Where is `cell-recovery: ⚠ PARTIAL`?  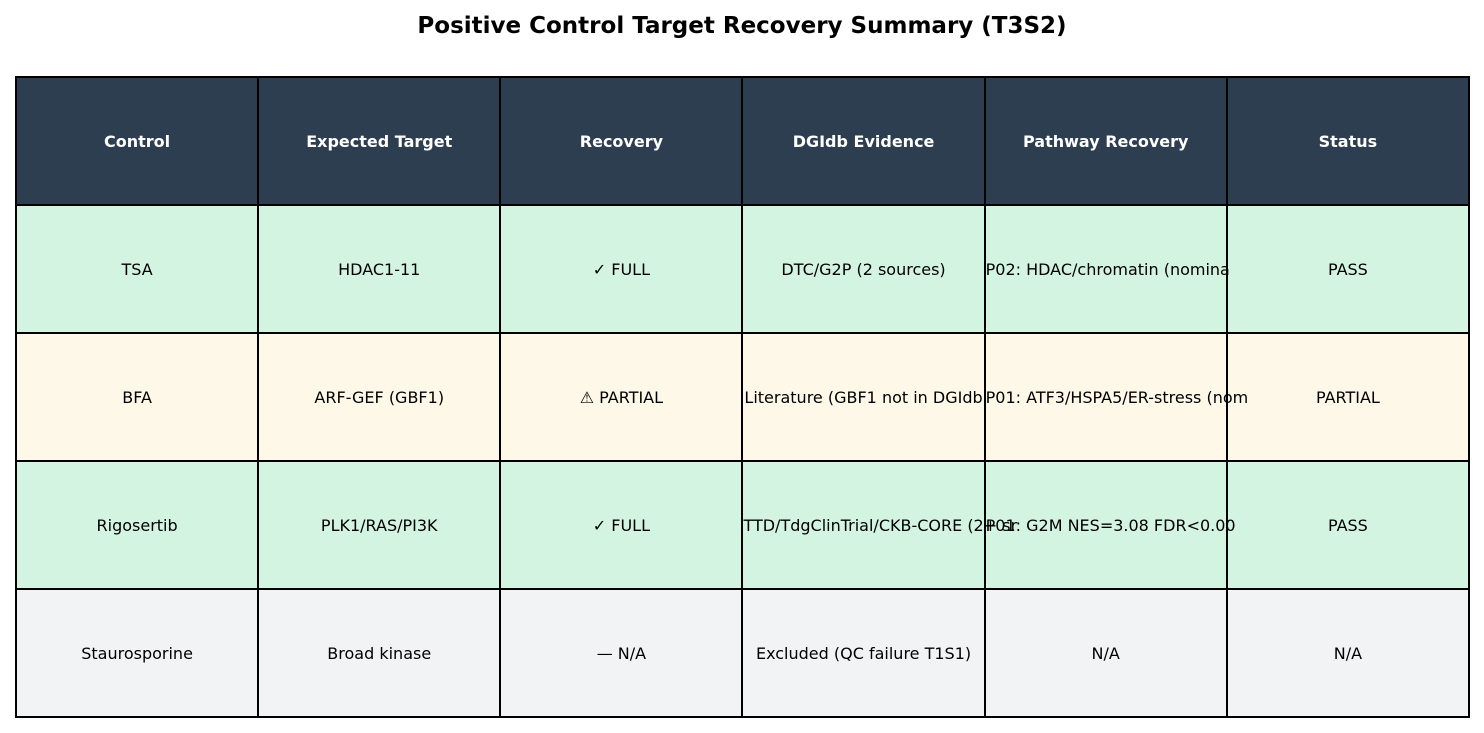
cell-recovery: ⚠ PARTIAL is located at coordinates (621, 397).